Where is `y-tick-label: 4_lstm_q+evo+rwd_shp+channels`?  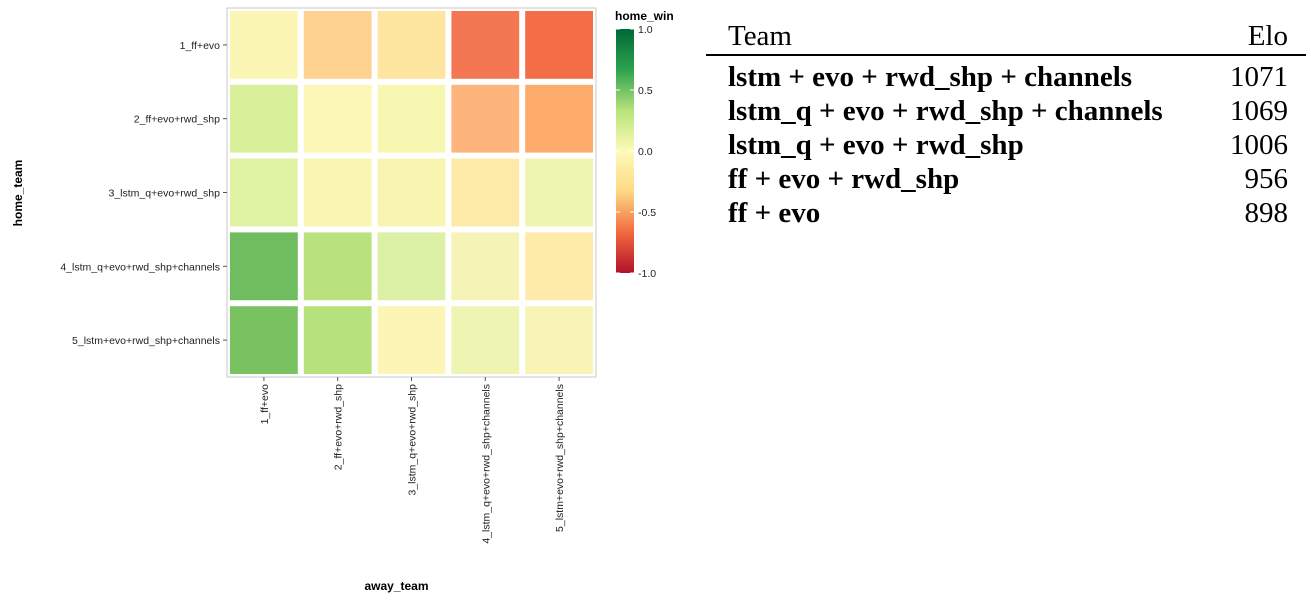 y-tick-label: 4_lstm_q+evo+rwd_shp+channels is located at coordinates (140, 267).